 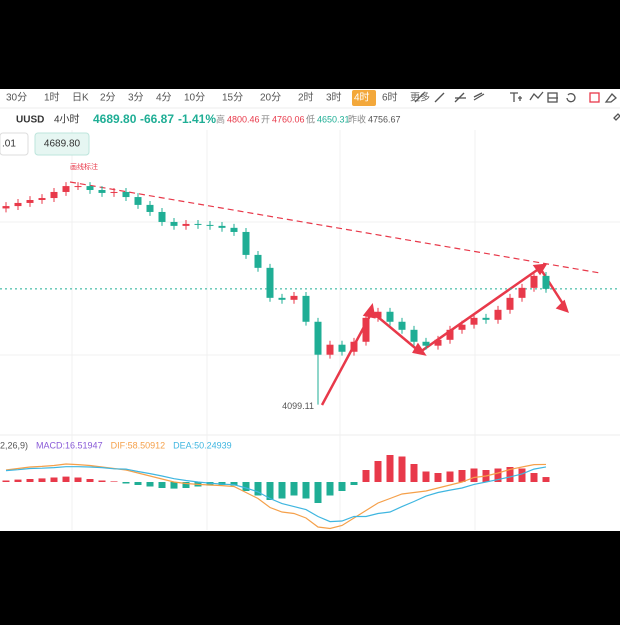 What do you see at coordinates (334, 98) in the screenshot?
I see `interval-tab: 3时` at bounding box center [334, 98].